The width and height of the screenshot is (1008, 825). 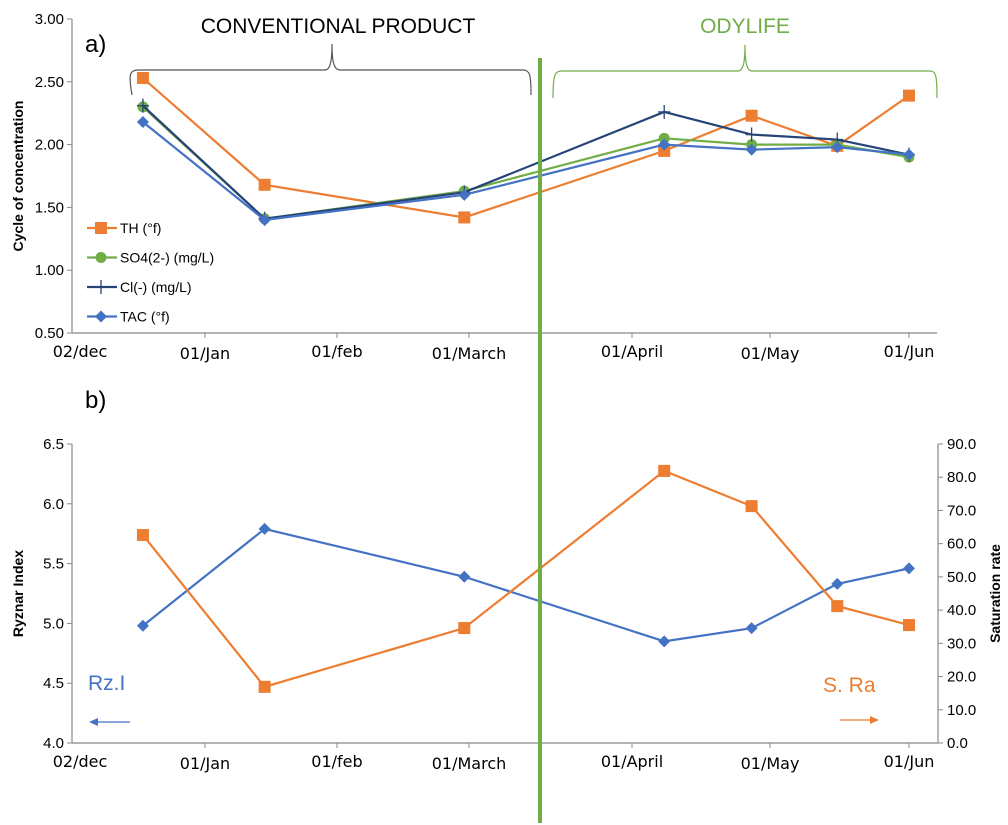 What do you see at coordinates (53, 564) in the screenshot?
I see `y-tick-label: 5.5` at bounding box center [53, 564].